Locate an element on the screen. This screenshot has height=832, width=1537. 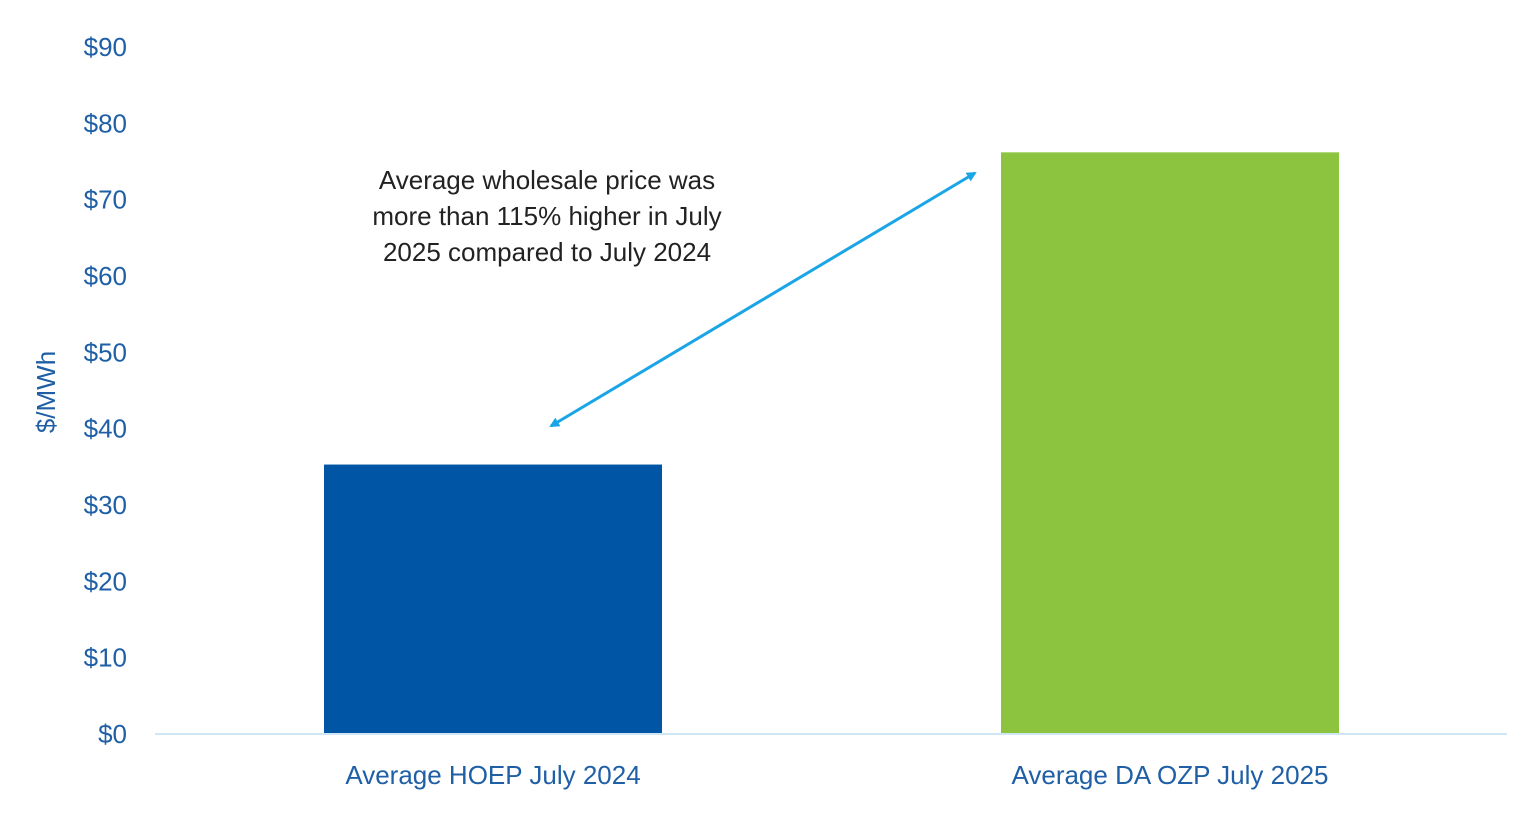
double-arrow-icon is located at coordinates (763, 299).